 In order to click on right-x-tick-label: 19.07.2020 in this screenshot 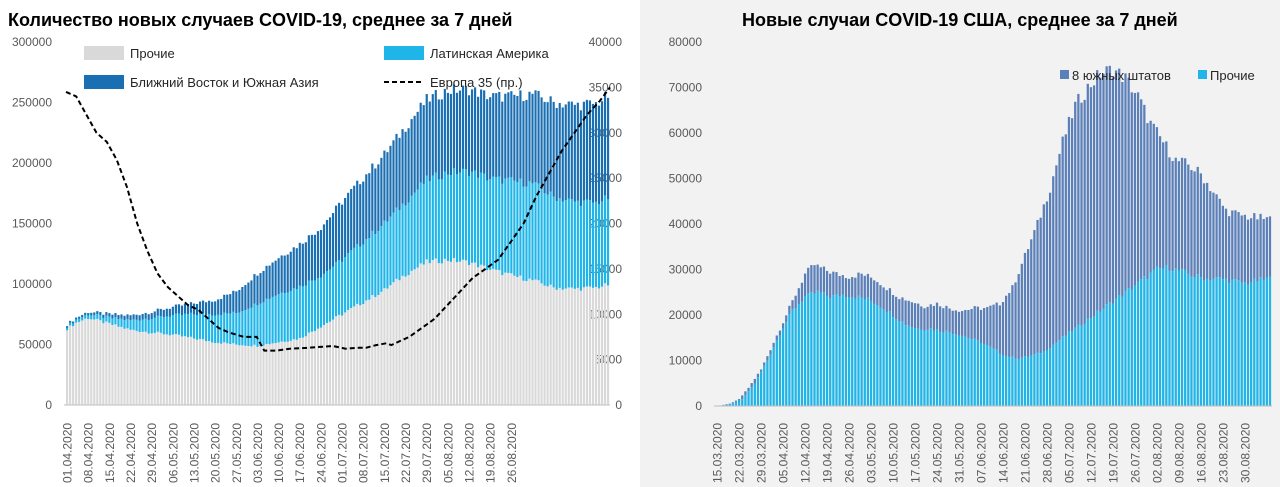, I will do `click(1113, 453)`.